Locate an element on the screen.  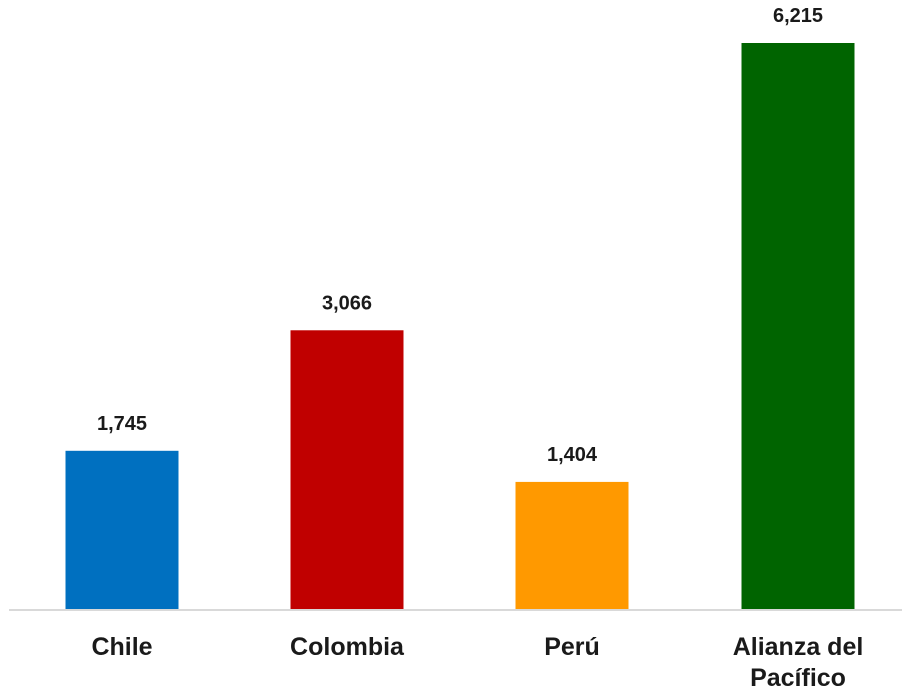
value-label-1: 3,066 is located at coordinates (347, 303).